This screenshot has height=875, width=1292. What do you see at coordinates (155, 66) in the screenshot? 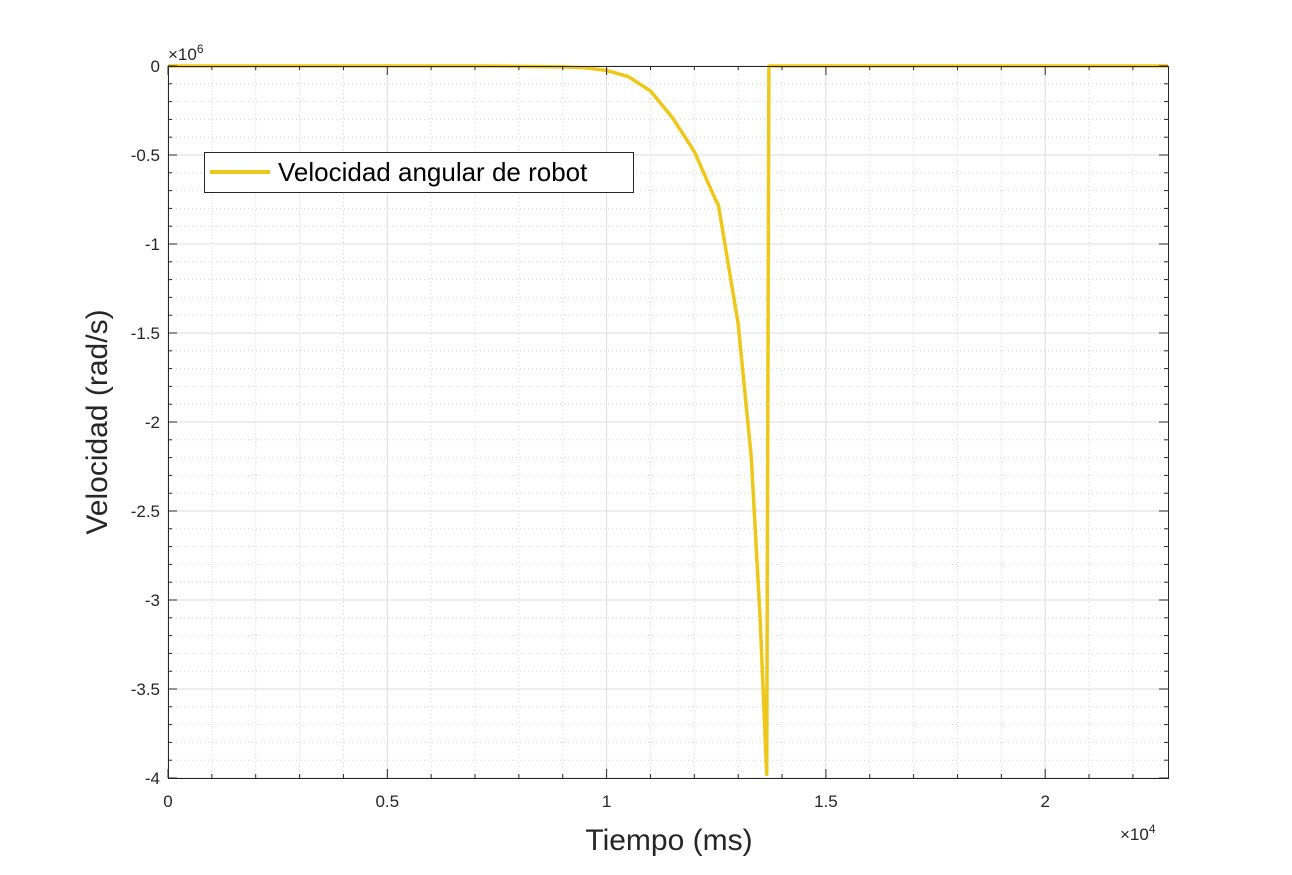
I see `y-tick-label: 0` at bounding box center [155, 66].